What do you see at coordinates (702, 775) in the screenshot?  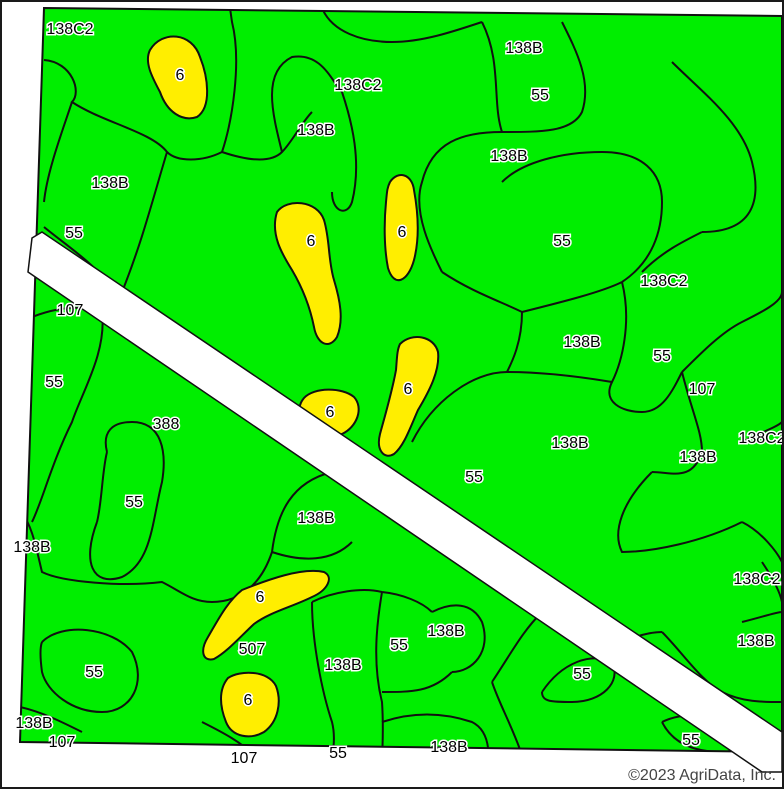 I see `copyright-text: ©2023 AgriData, Inc.` at bounding box center [702, 775].